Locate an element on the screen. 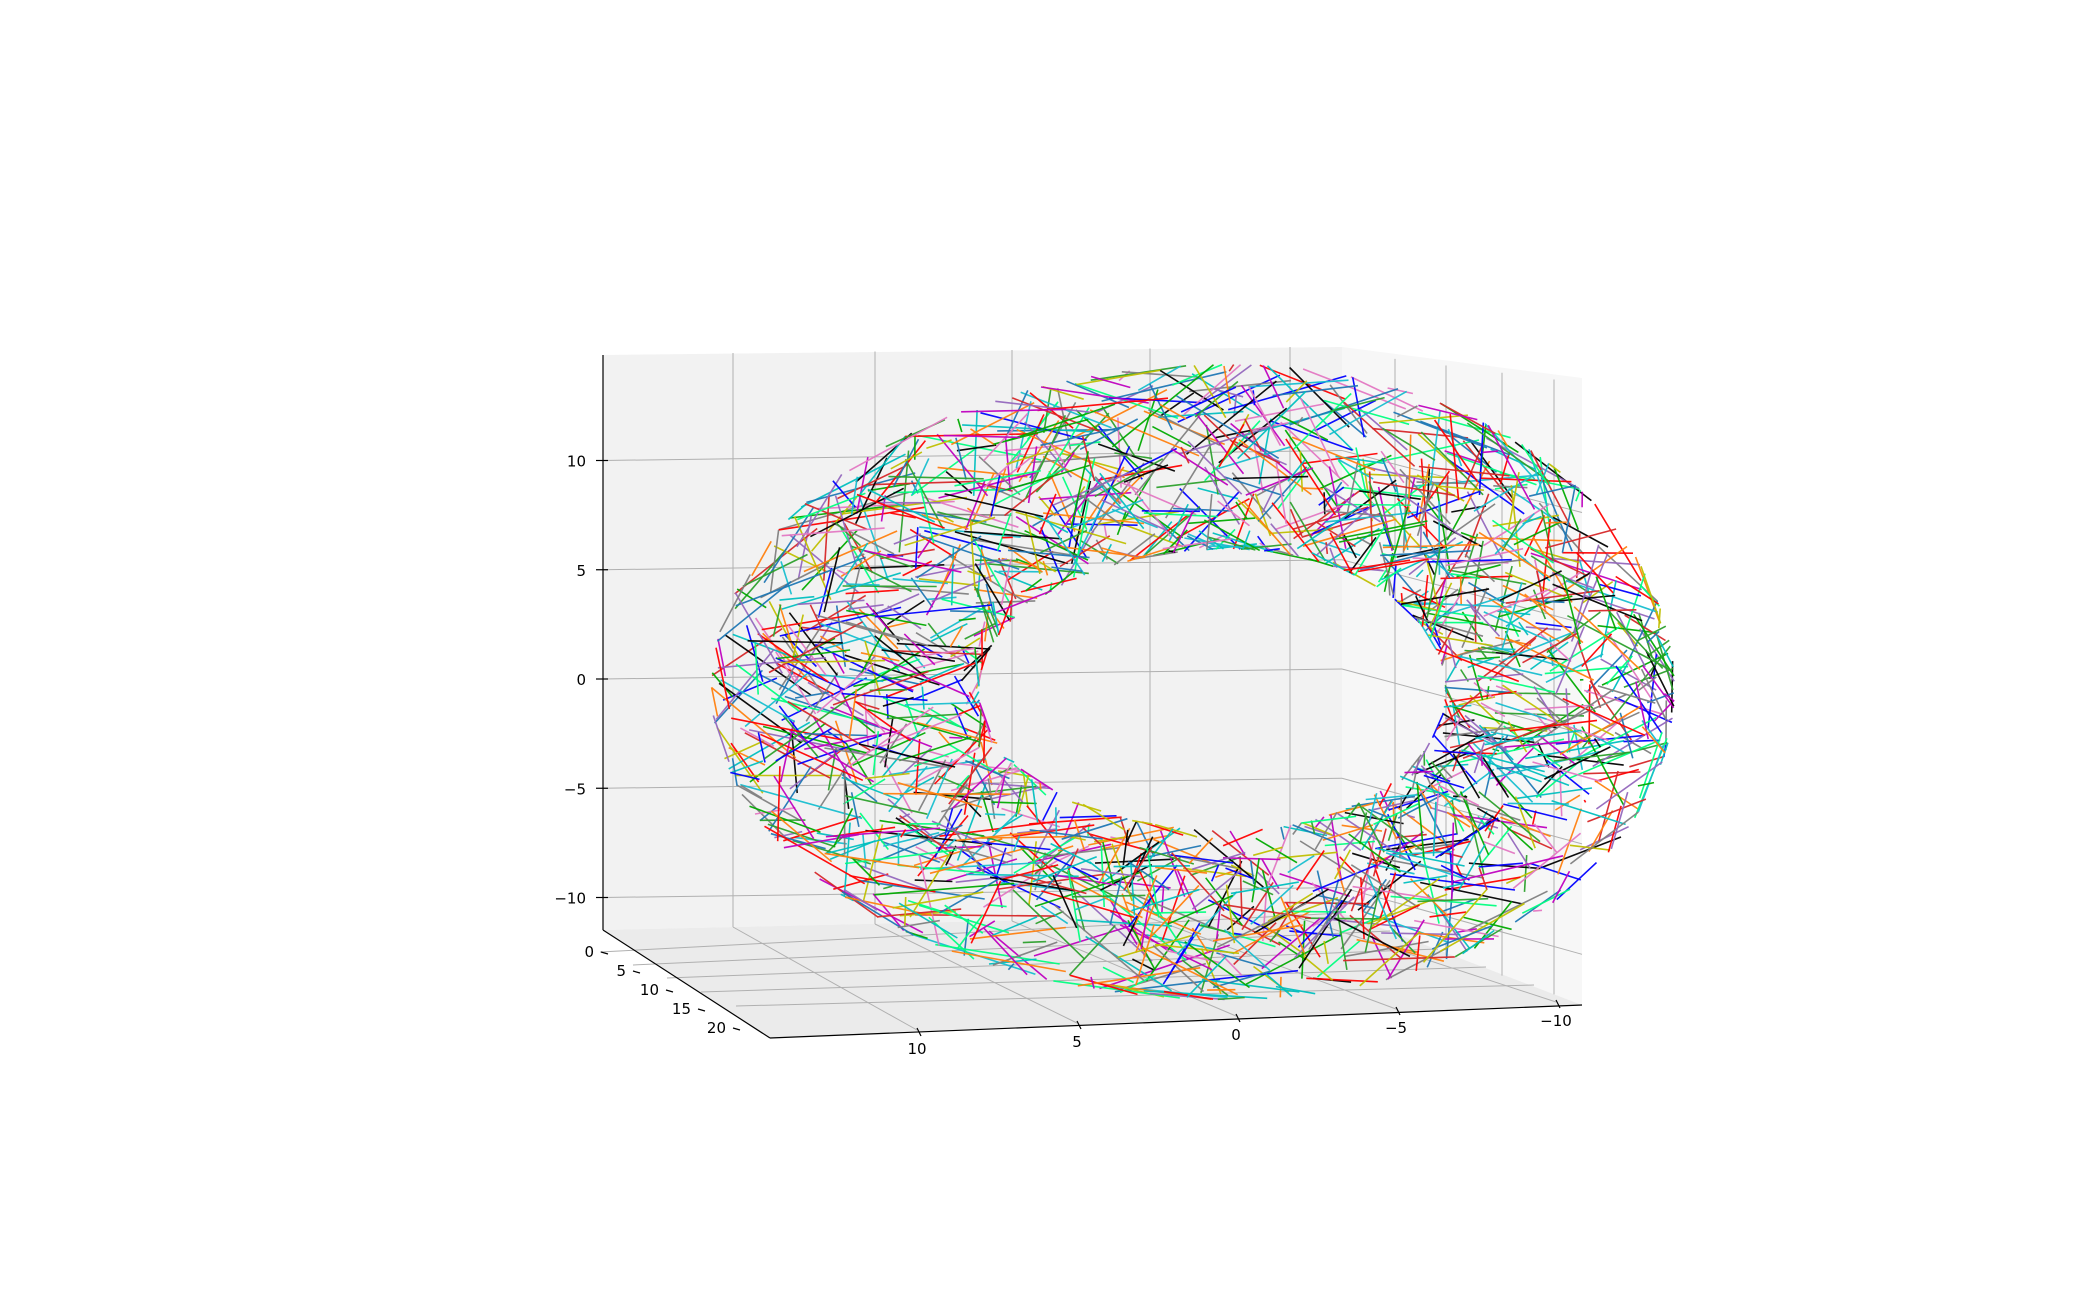  y-tick-label: 5 is located at coordinates (621, 971).